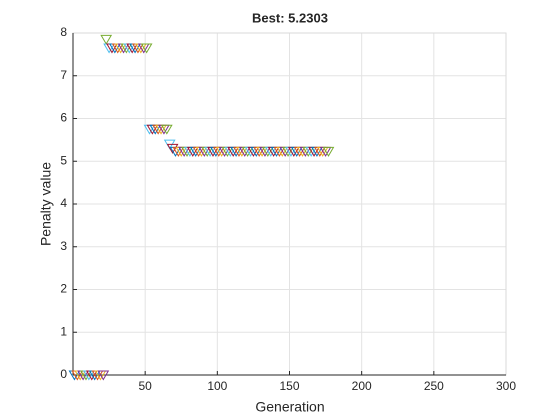  What do you see at coordinates (63, 32) in the screenshot?
I see `y-tick-label: 8` at bounding box center [63, 32].